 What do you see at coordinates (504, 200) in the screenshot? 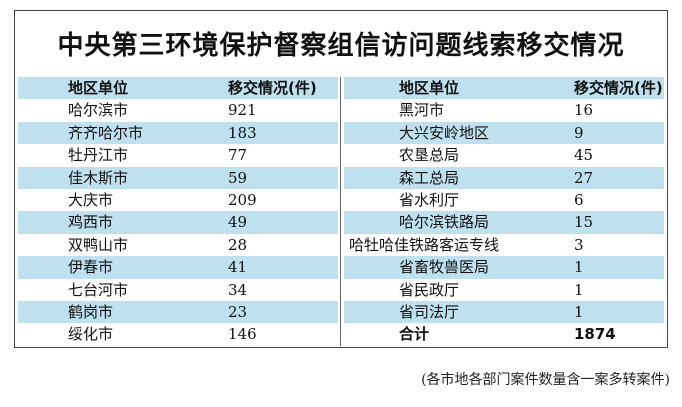
I see `table-row: 省水利厅 6` at bounding box center [504, 200].